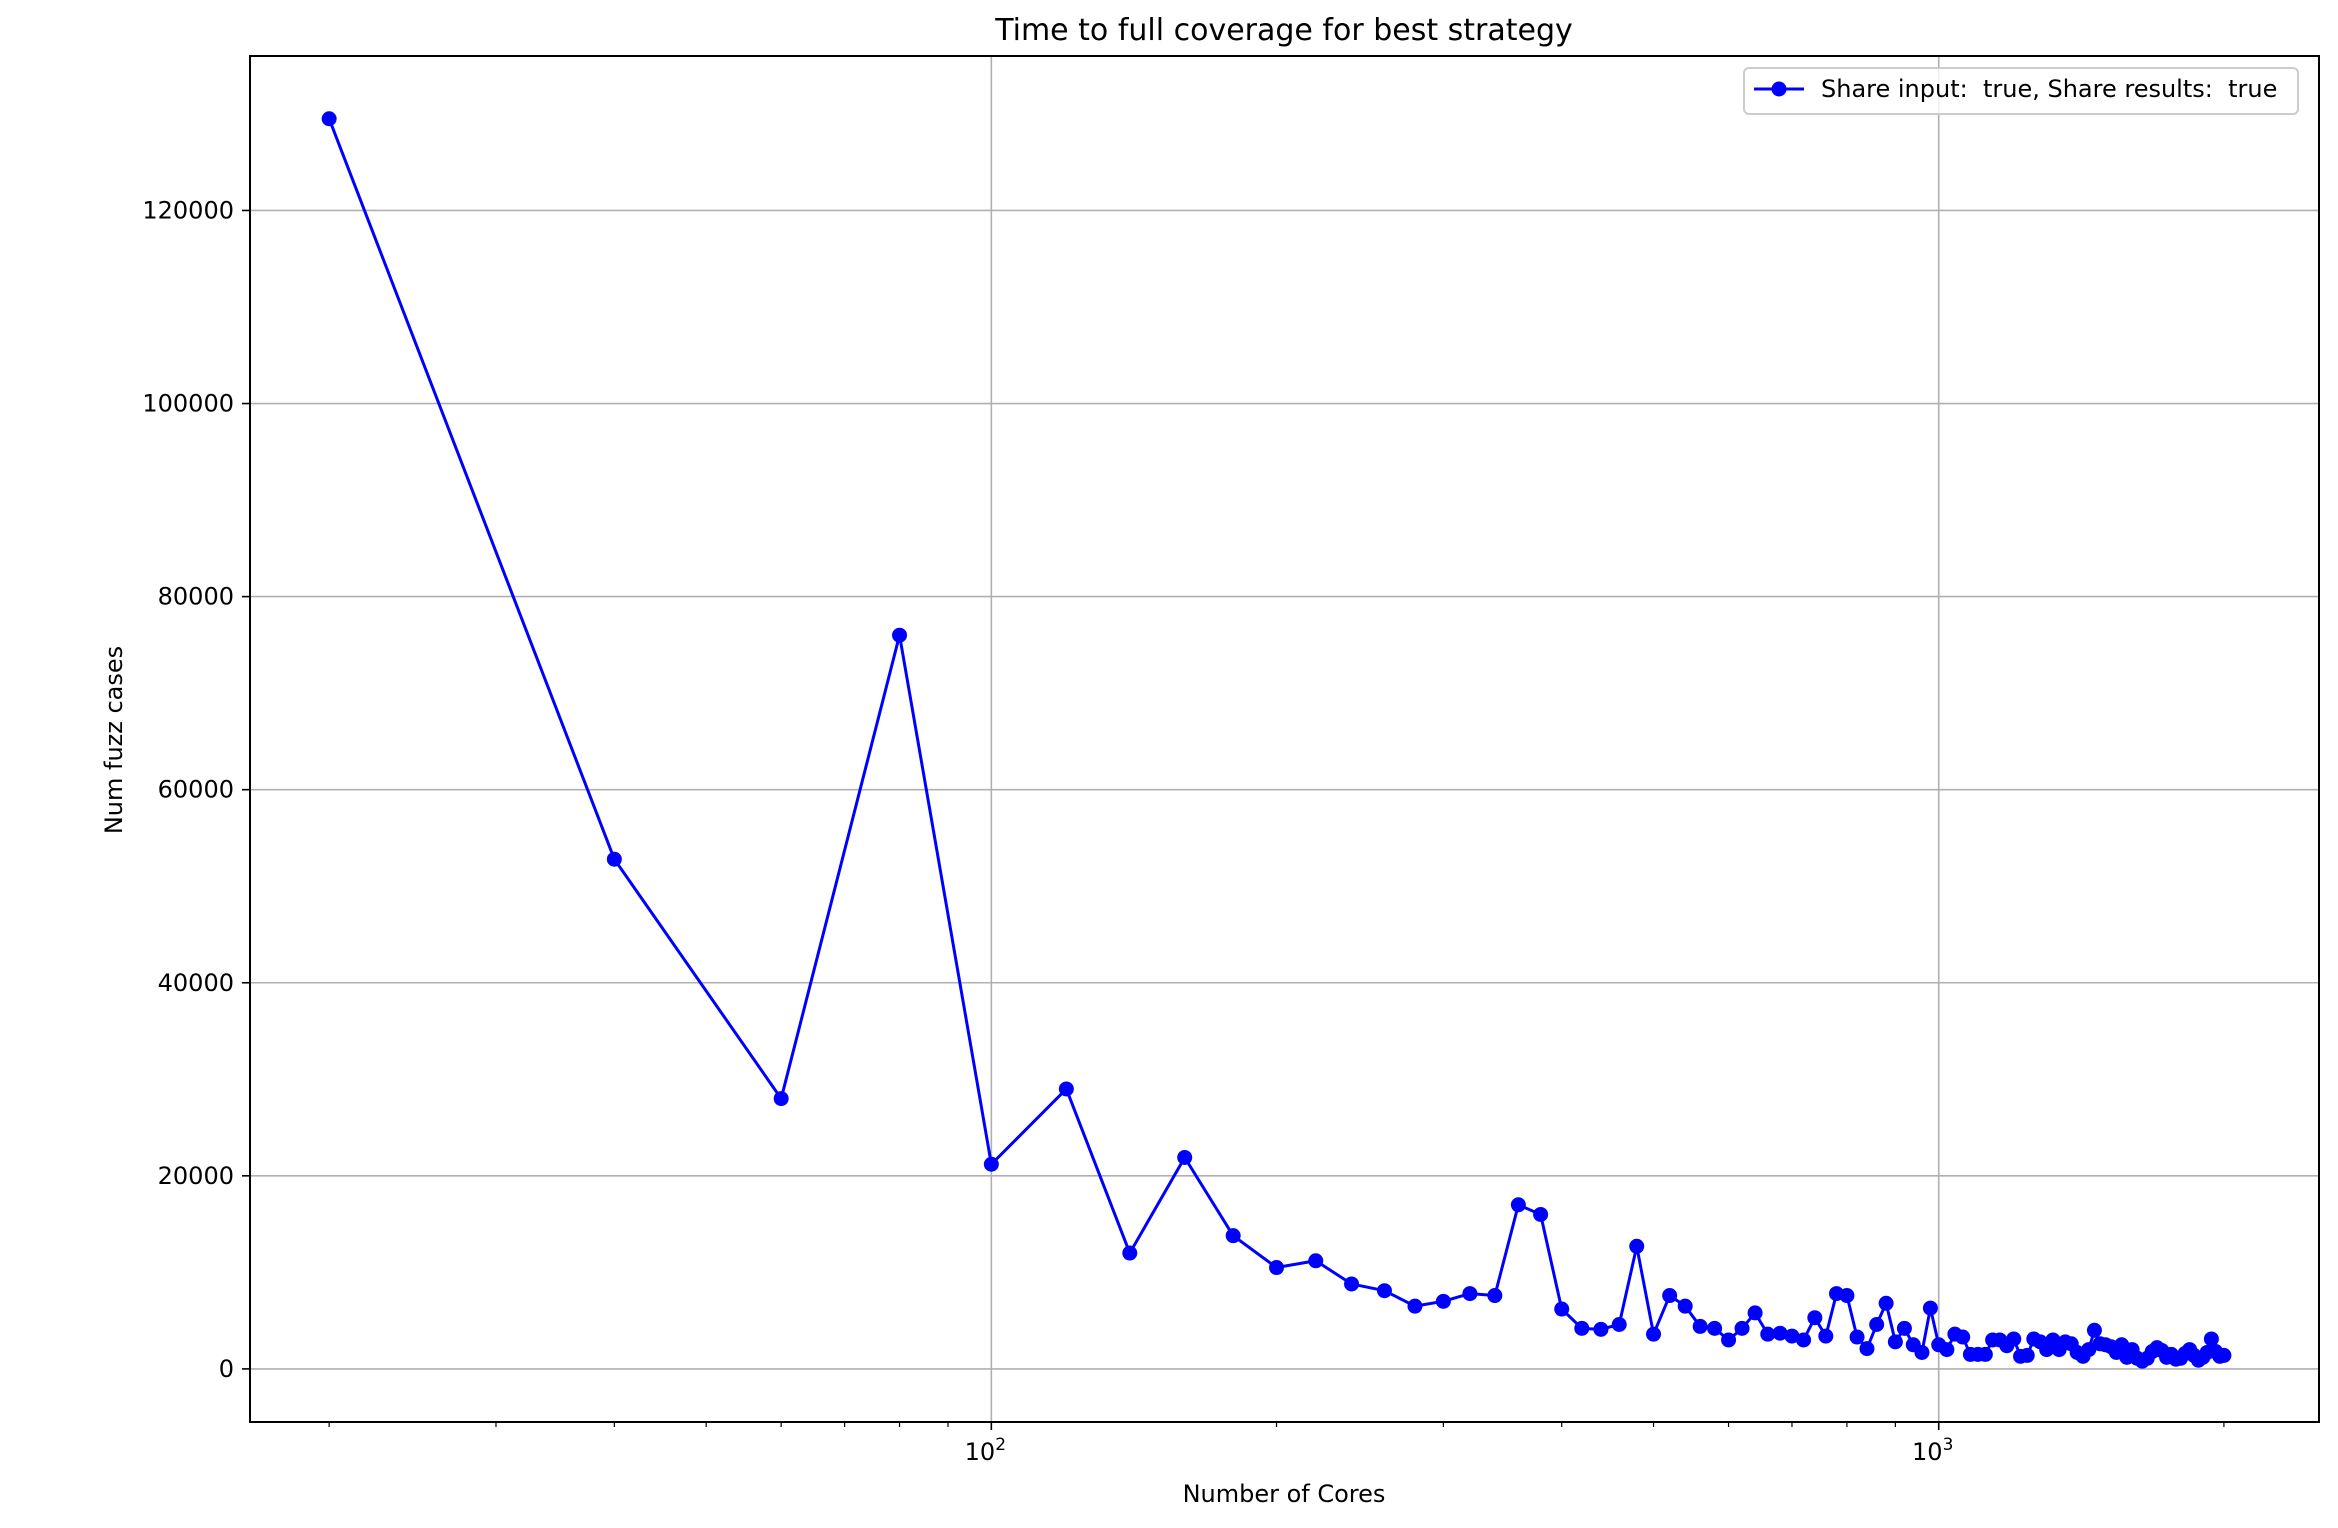 The height and width of the screenshot is (1528, 2338). What do you see at coordinates (985, 1450) in the screenshot?
I see `x-tick-label: 10²` at bounding box center [985, 1450].